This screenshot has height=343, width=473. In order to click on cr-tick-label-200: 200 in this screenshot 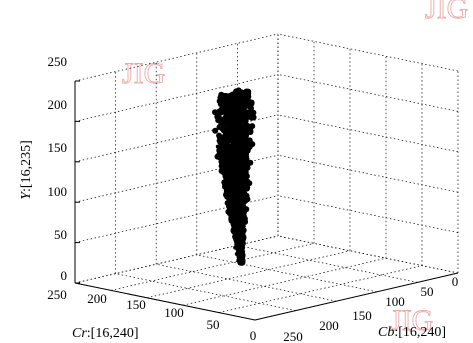, I will do `click(97, 298)`.